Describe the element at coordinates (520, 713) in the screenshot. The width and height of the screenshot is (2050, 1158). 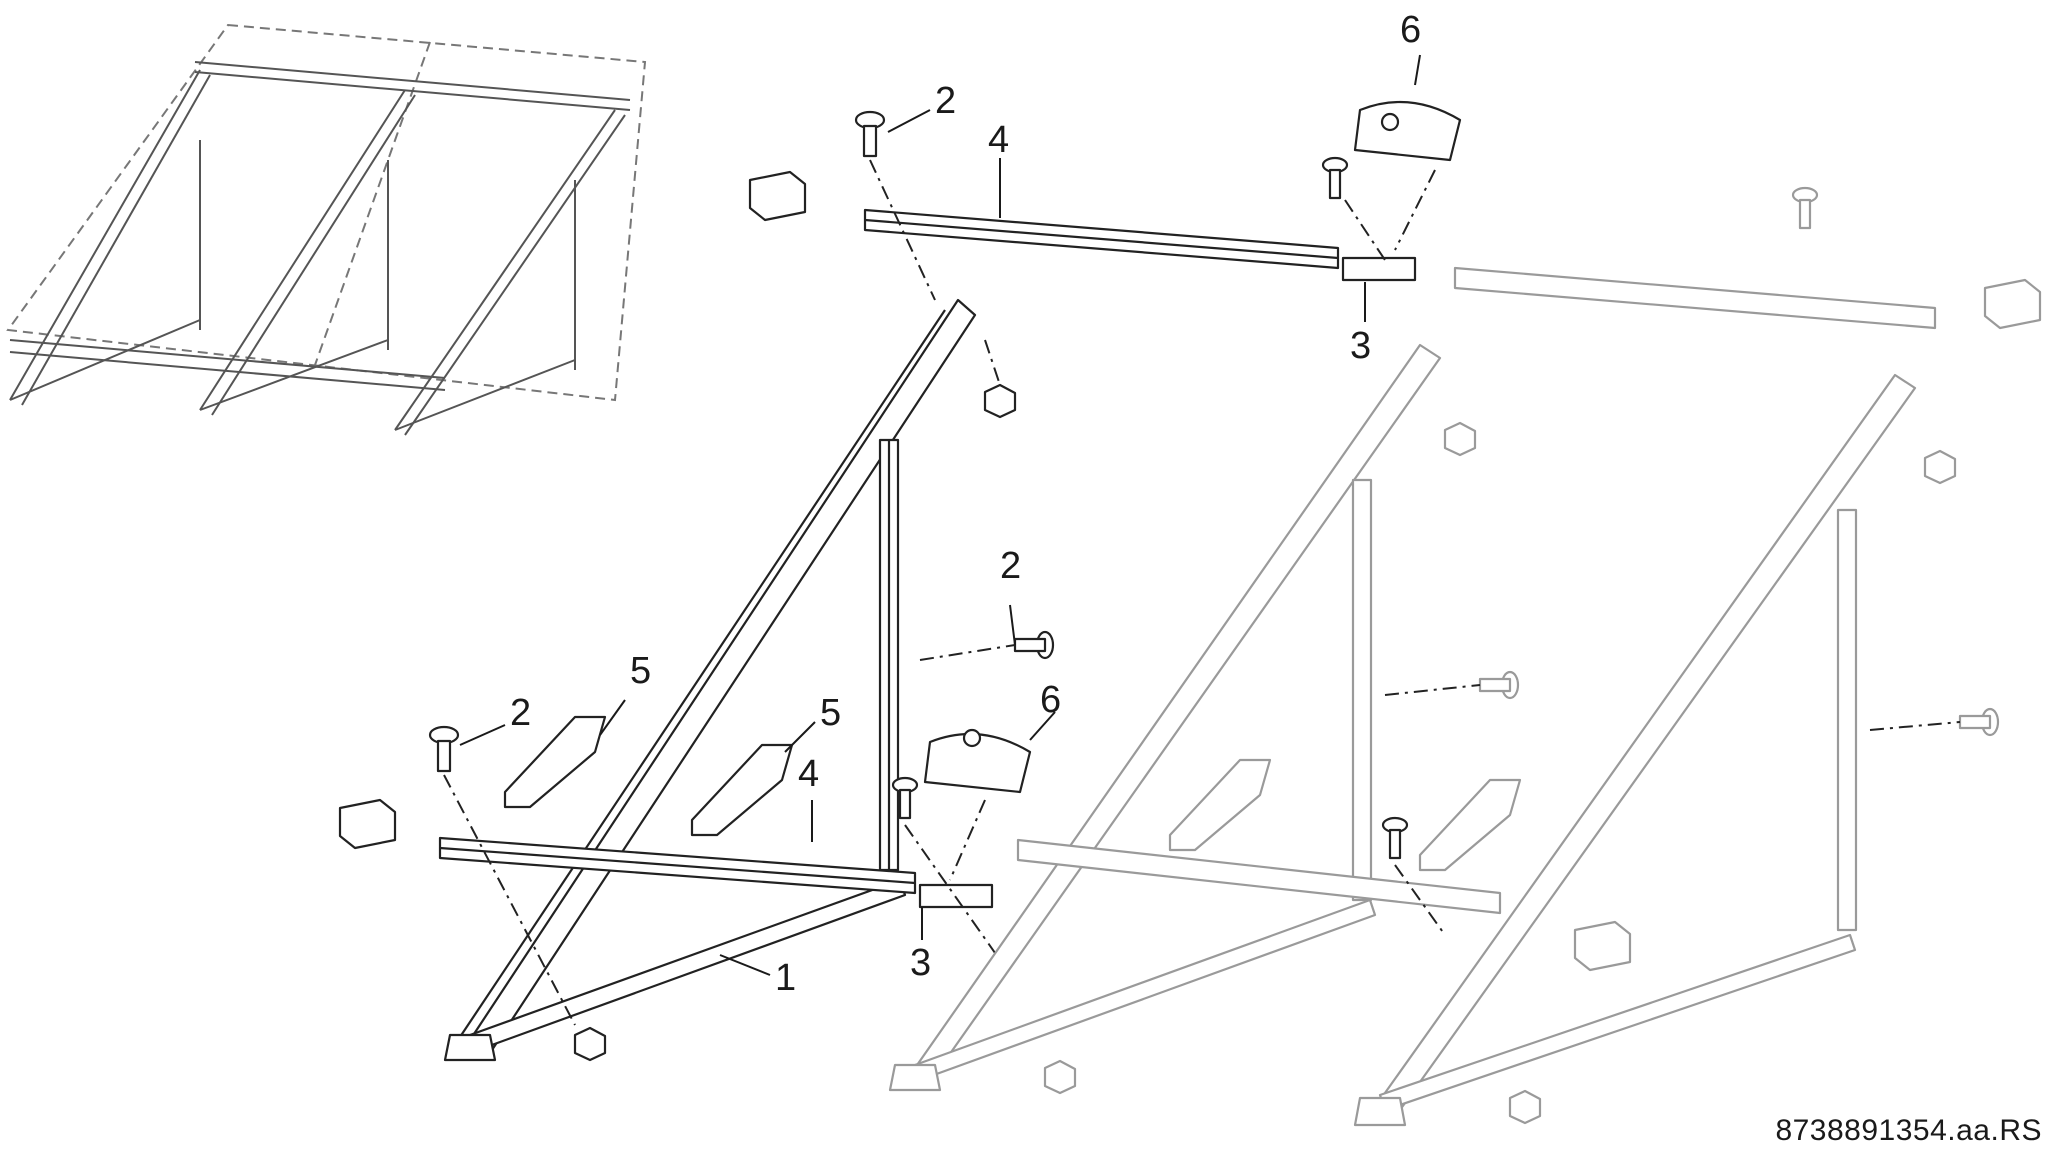
I see `callout-2-left: 2` at that location.